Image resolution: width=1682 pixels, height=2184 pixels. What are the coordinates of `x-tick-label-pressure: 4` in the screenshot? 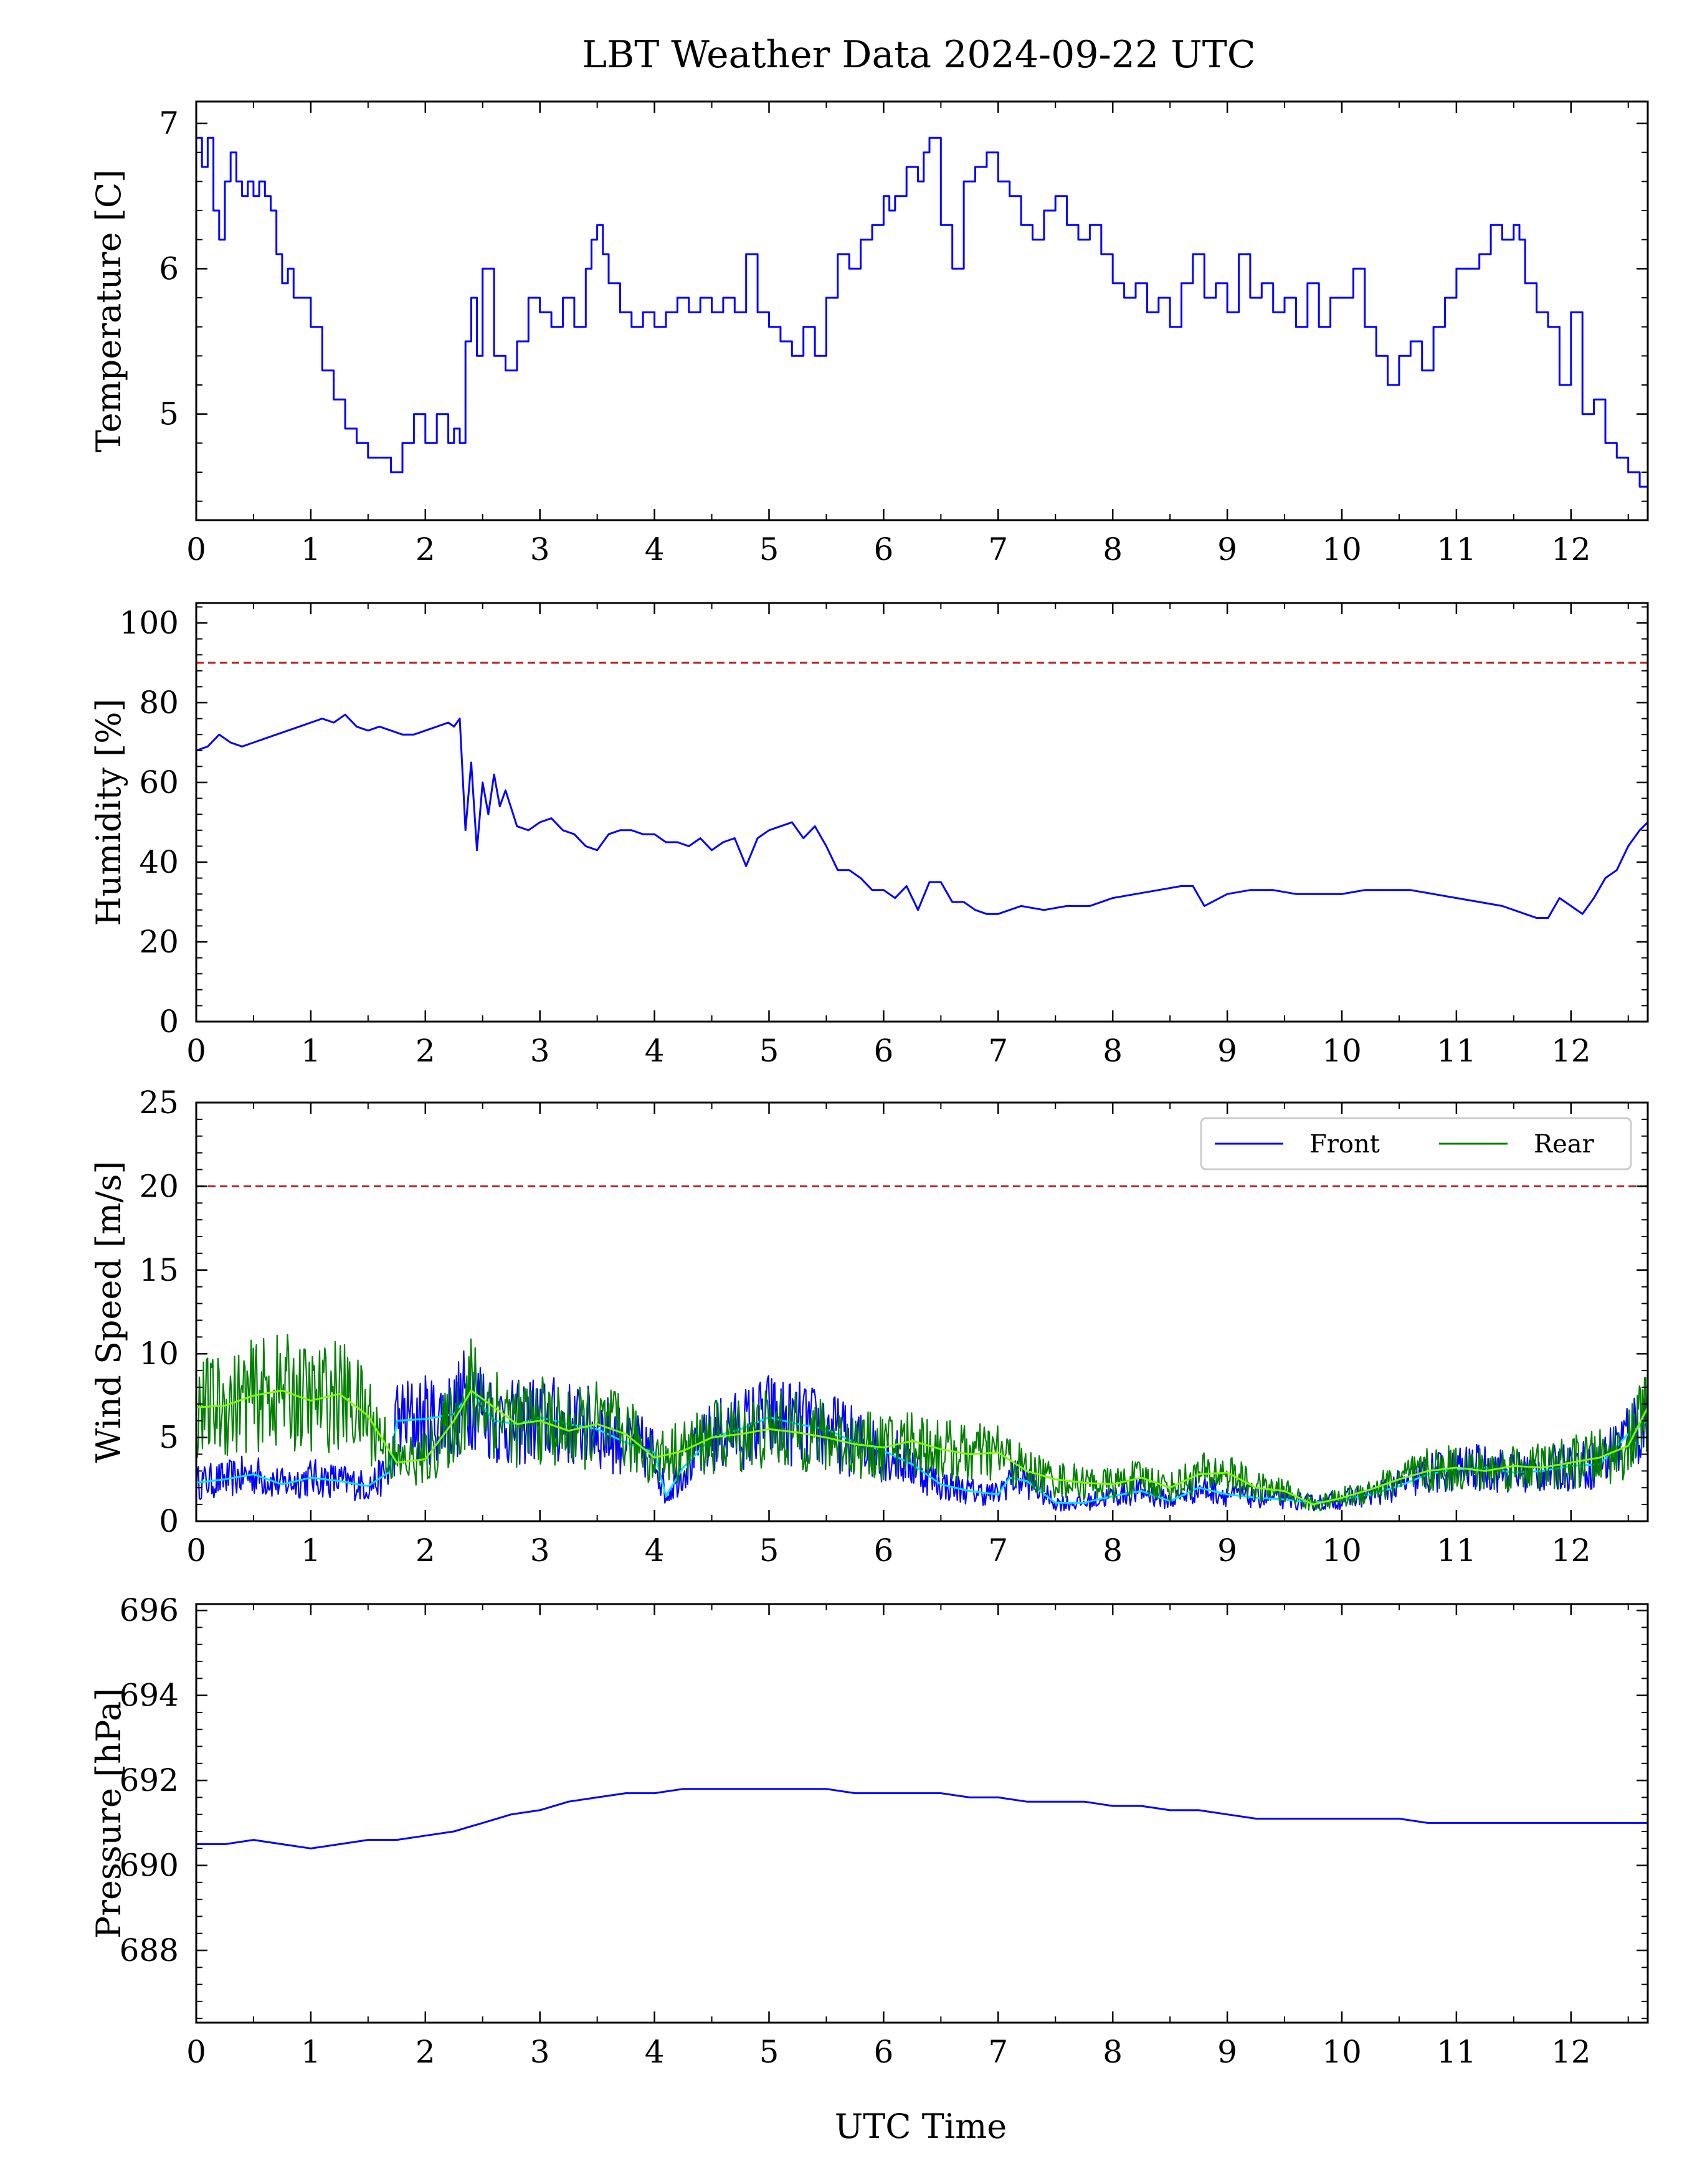 It's located at (655, 2052).